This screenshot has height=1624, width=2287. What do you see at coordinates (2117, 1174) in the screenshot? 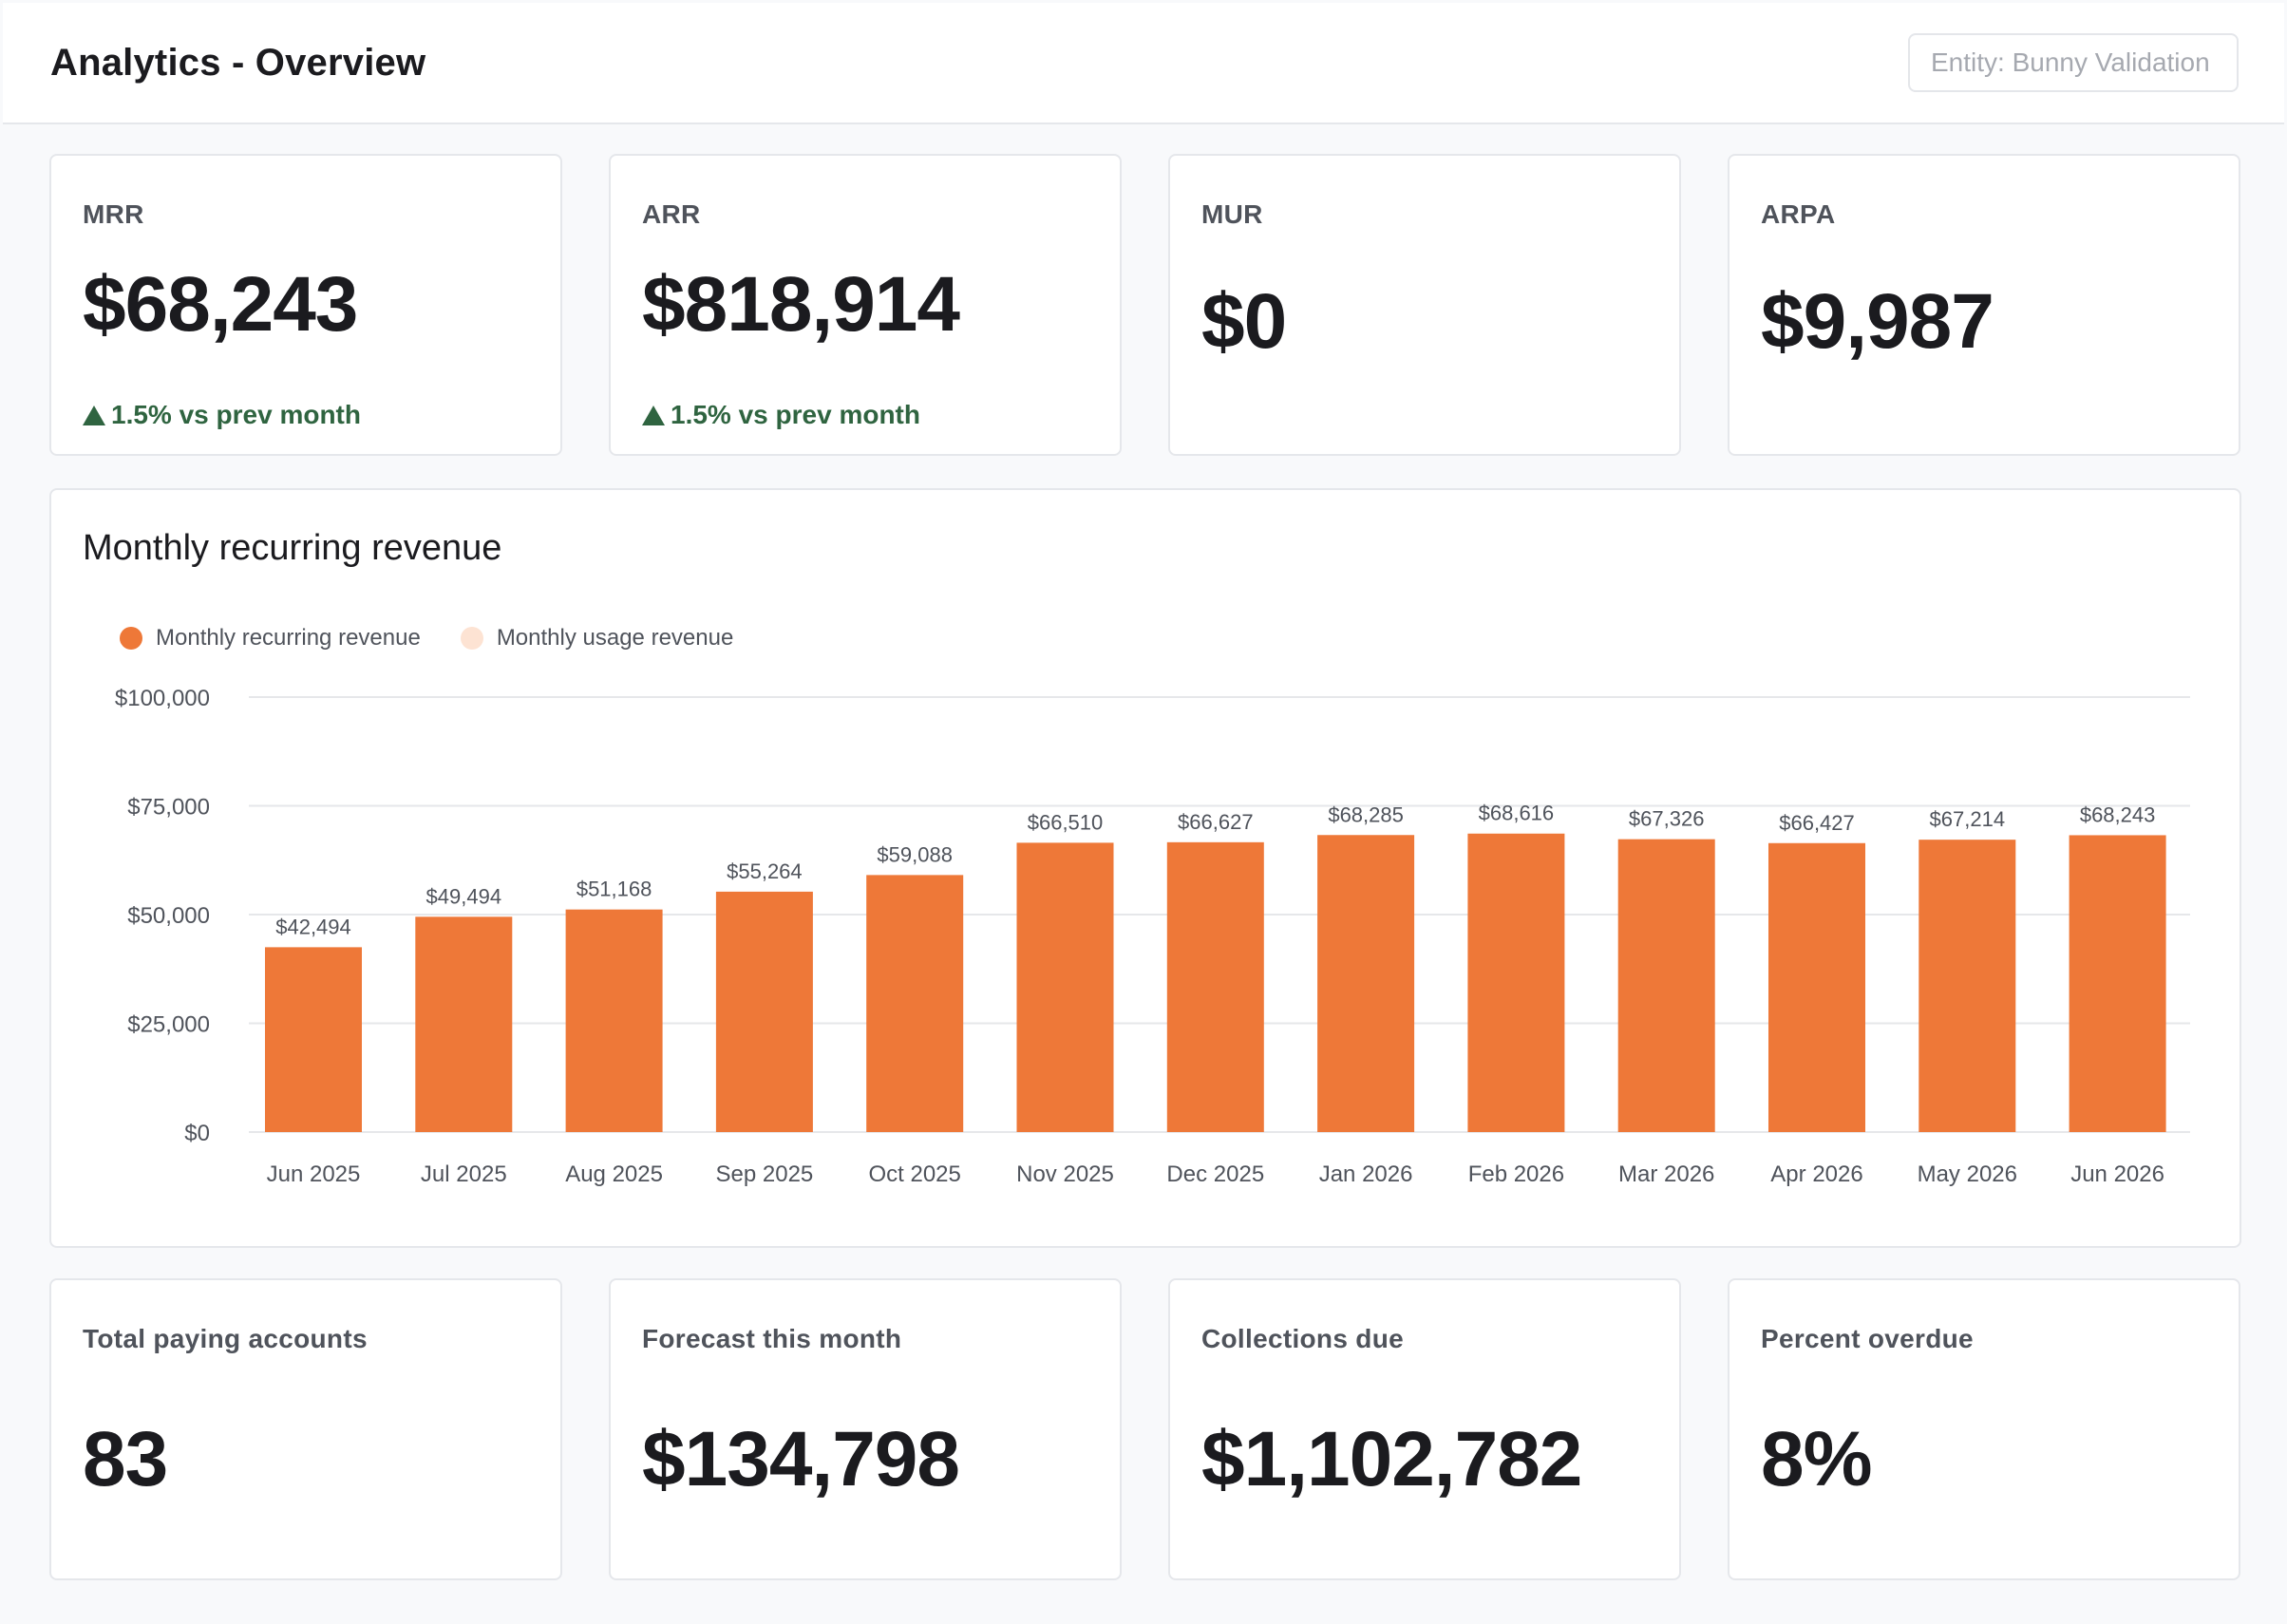
I see `x-tick-label: Jun 2026` at bounding box center [2117, 1174].